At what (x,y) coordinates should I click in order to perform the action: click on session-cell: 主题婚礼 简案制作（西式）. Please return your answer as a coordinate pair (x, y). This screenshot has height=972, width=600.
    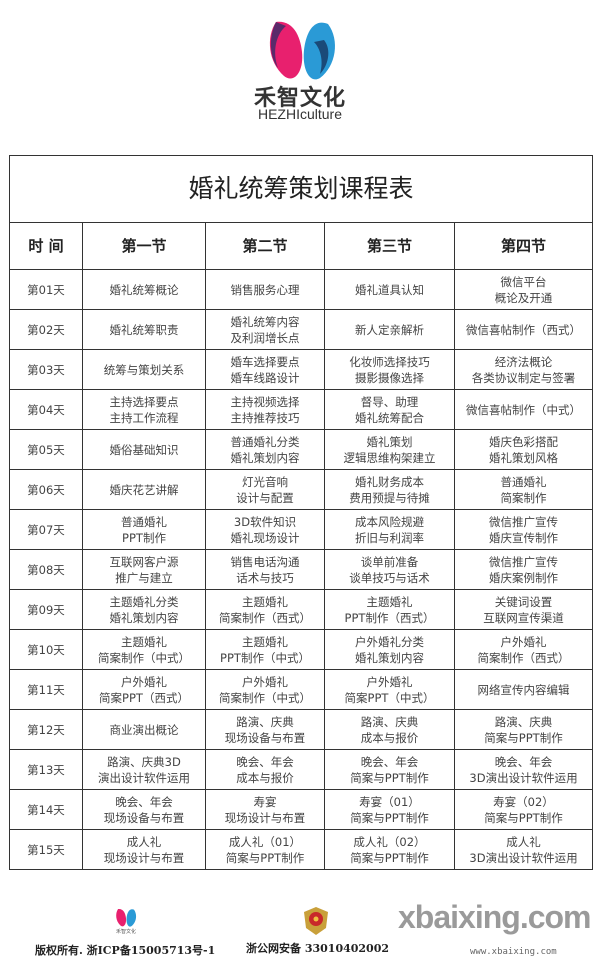
    Looking at the image, I should click on (265, 609).